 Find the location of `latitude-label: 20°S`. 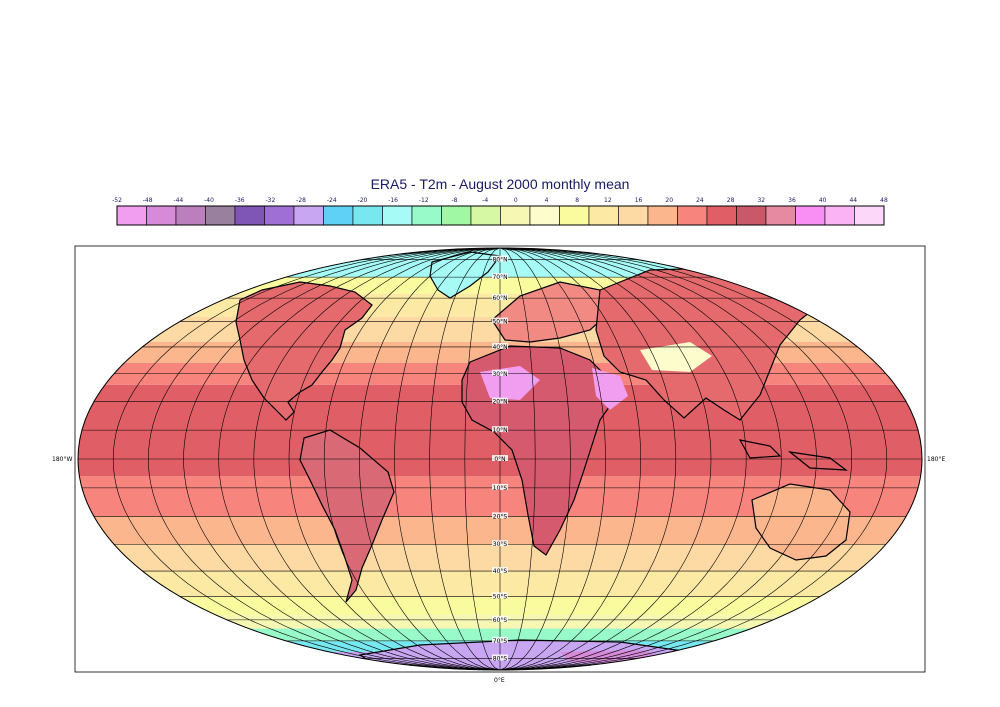

latitude-label: 20°S is located at coordinates (500, 516).